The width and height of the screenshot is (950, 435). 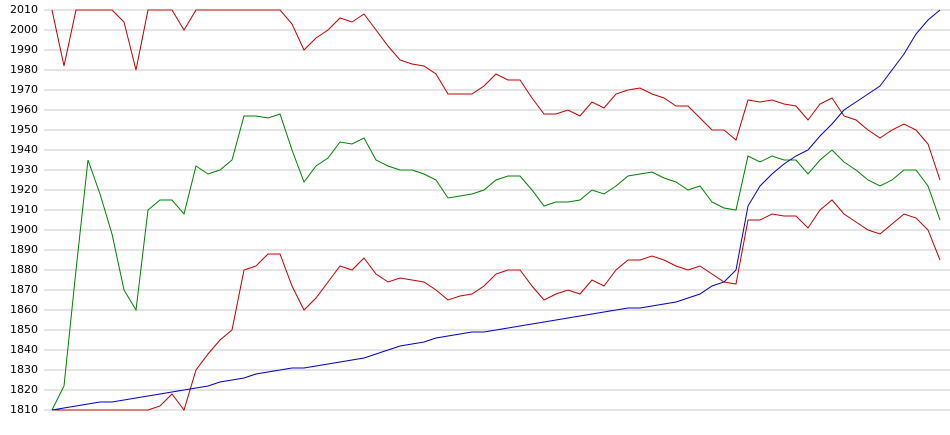 I want to click on y-tick-label: 1890, so click(x=24, y=249).